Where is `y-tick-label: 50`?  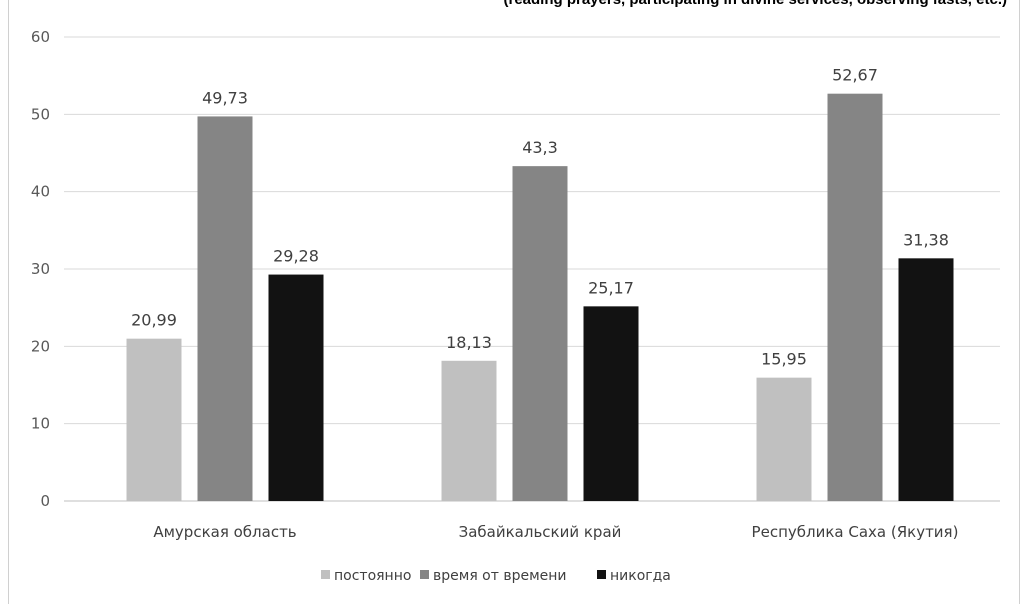 y-tick-label: 50 is located at coordinates (40, 114).